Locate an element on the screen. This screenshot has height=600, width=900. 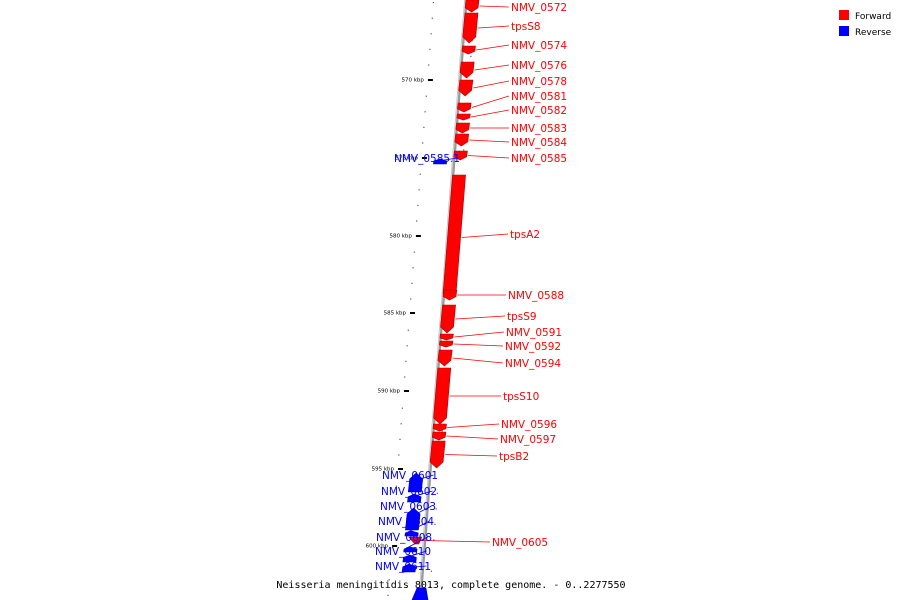
gene-label-nmv-0588: NMV_0588 is located at coordinates (536, 296).